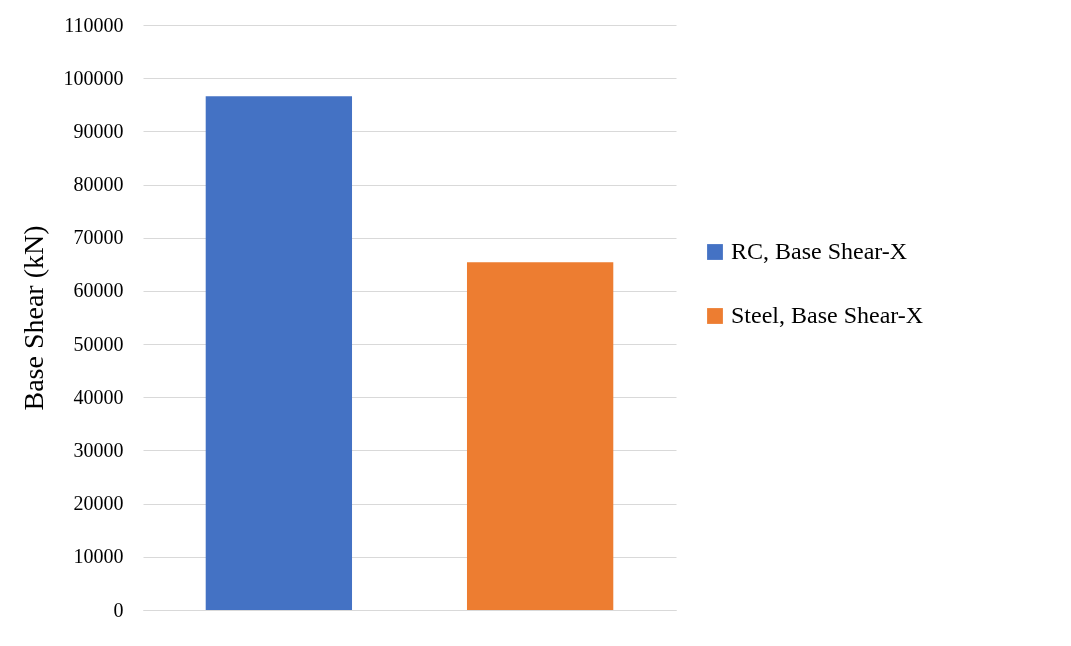 The height and width of the screenshot is (646, 1071). Describe the element at coordinates (118, 609) in the screenshot. I see `y-tick-label: 0` at that location.